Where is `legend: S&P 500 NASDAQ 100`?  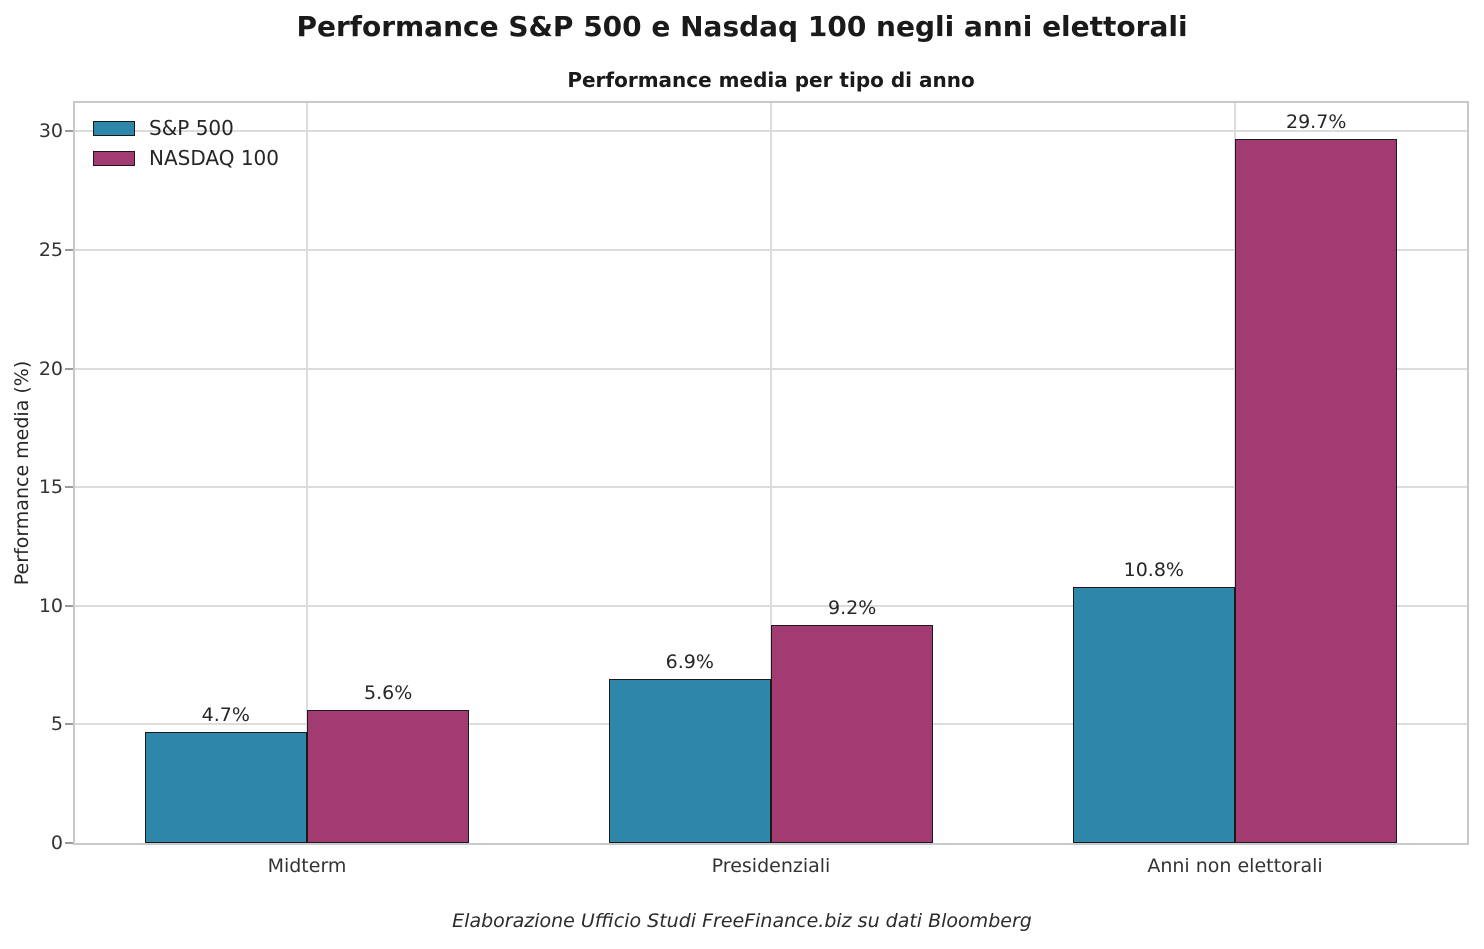
legend: S&P 500 NASDAQ 100 is located at coordinates (186, 143).